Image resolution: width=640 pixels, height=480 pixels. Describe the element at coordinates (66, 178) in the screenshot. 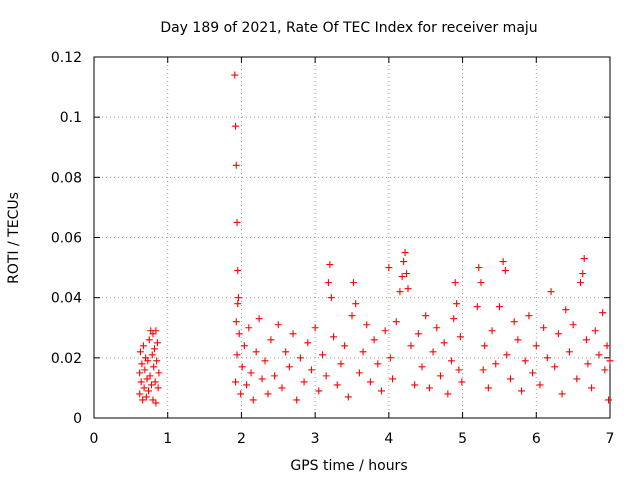

I see `y-tick-label: 0.08` at that location.